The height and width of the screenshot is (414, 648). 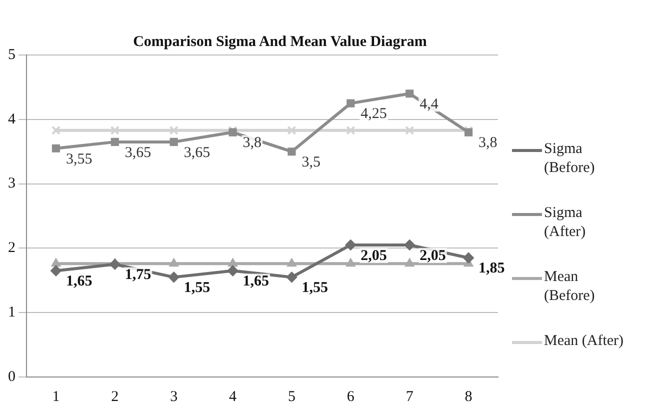 I want to click on x-tick-label: 7, so click(x=410, y=396).